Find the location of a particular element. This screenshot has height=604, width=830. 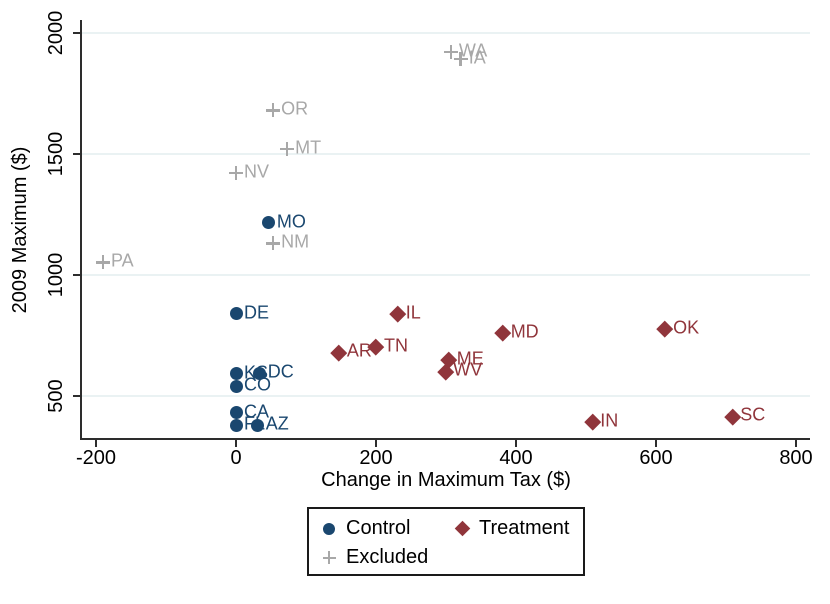

legend-box: Control Treatment Excluded is located at coordinates (446, 541).